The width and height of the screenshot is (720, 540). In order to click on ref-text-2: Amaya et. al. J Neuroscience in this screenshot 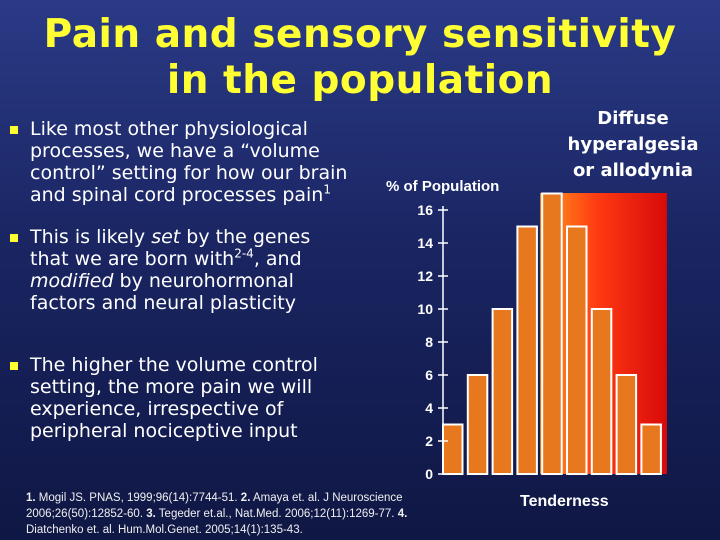, I will do `click(326, 498)`.